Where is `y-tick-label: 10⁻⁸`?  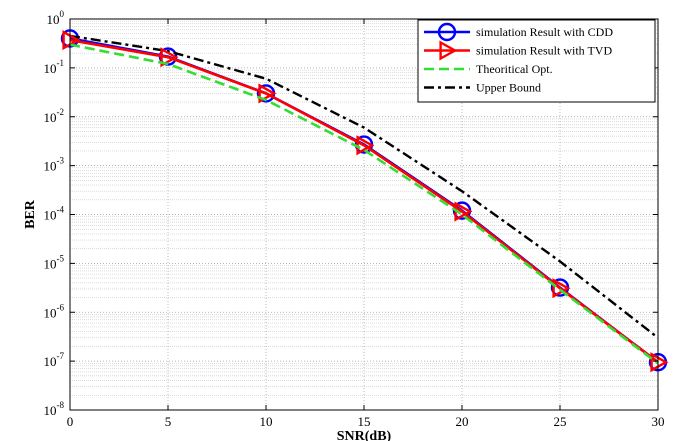 y-tick-label: 10⁻⁸ is located at coordinates (54, 409).